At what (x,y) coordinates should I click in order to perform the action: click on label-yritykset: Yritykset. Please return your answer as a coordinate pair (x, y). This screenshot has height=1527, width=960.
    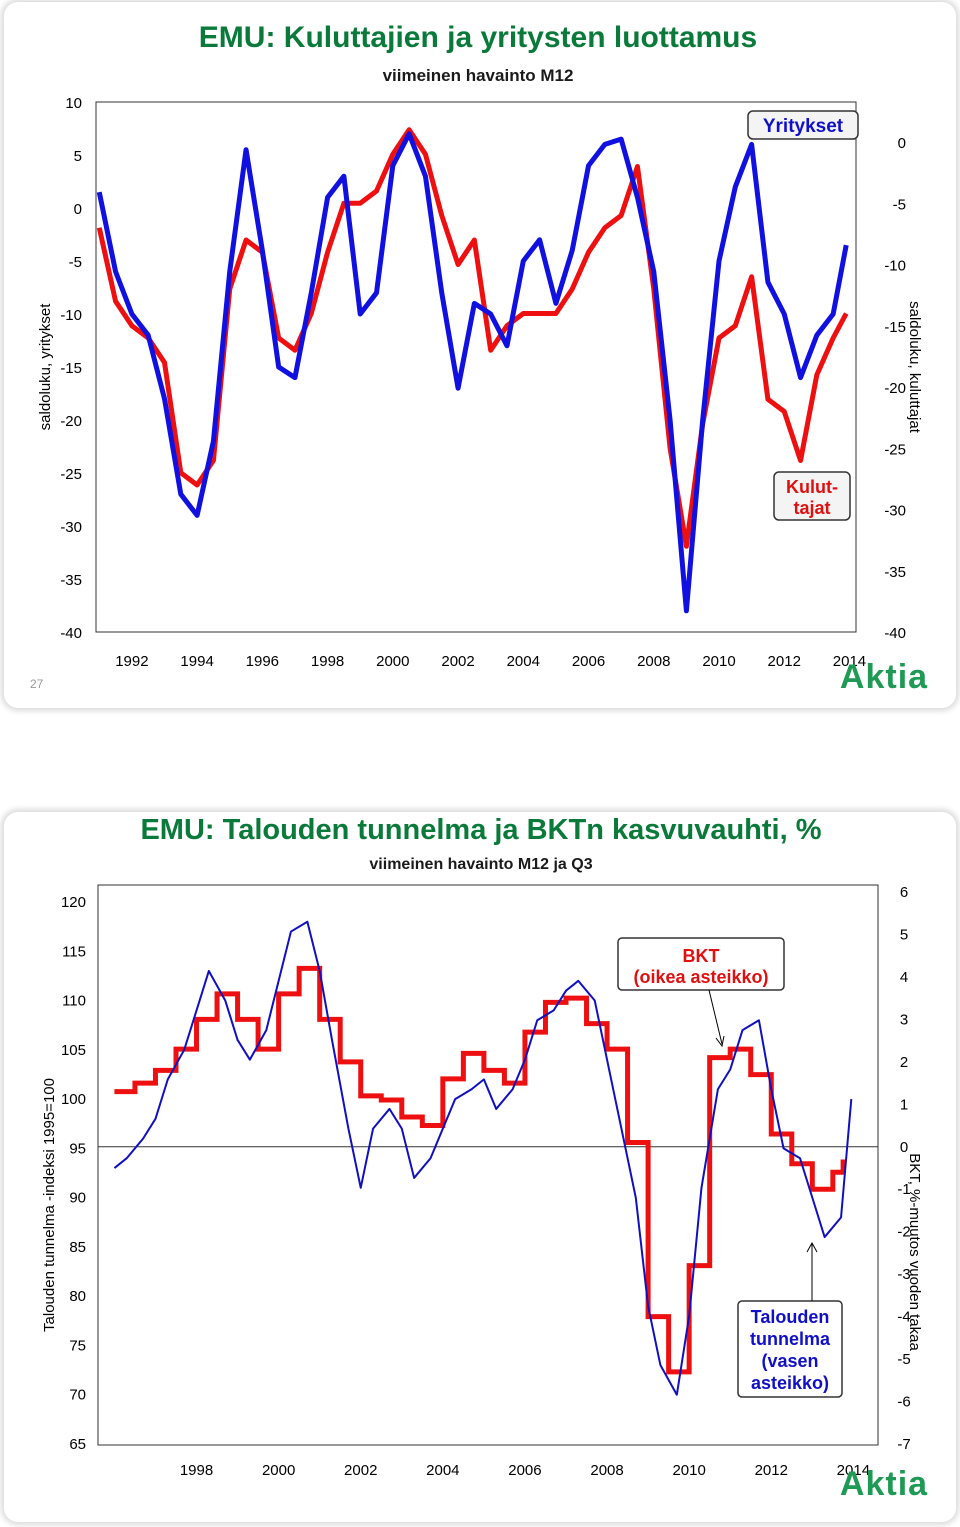
    Looking at the image, I should click on (803, 126).